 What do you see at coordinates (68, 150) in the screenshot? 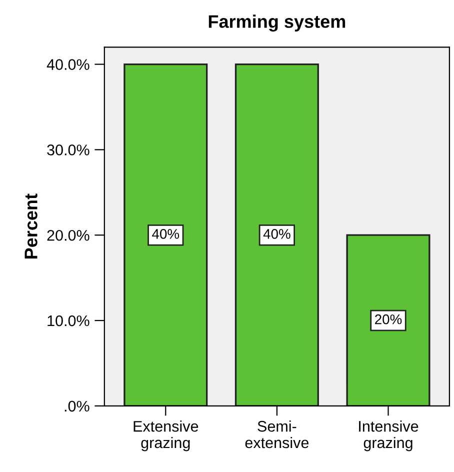
I see `y-tick-label: 30.0%` at bounding box center [68, 150].